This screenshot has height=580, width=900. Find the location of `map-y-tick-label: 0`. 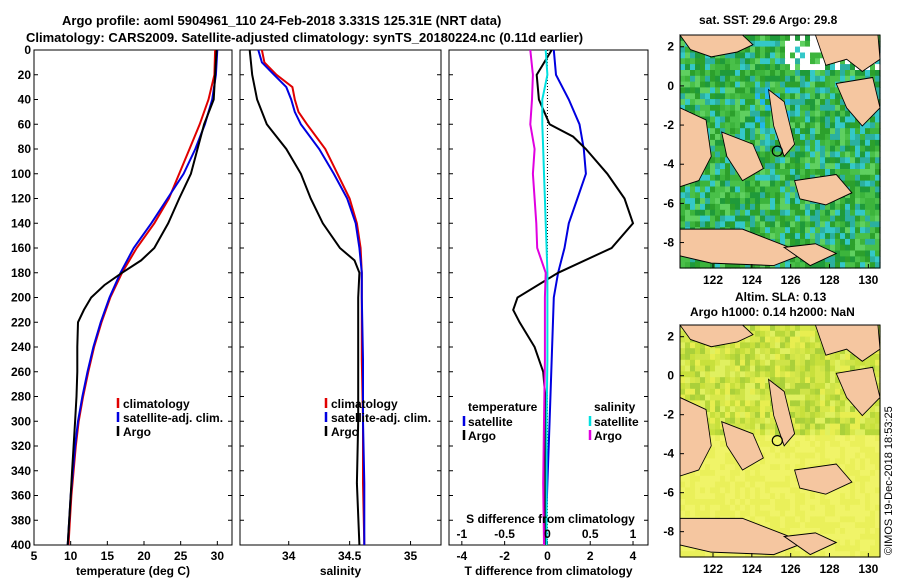

map-y-tick-label: 0 is located at coordinates (670, 86).